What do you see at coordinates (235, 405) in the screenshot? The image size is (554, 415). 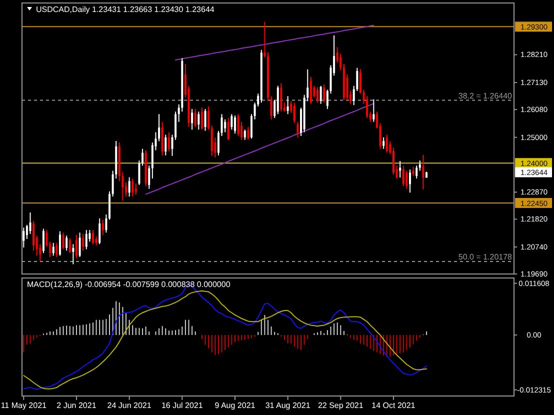 I see `x-tick-label: 9 Aug 2021` at bounding box center [235, 405].